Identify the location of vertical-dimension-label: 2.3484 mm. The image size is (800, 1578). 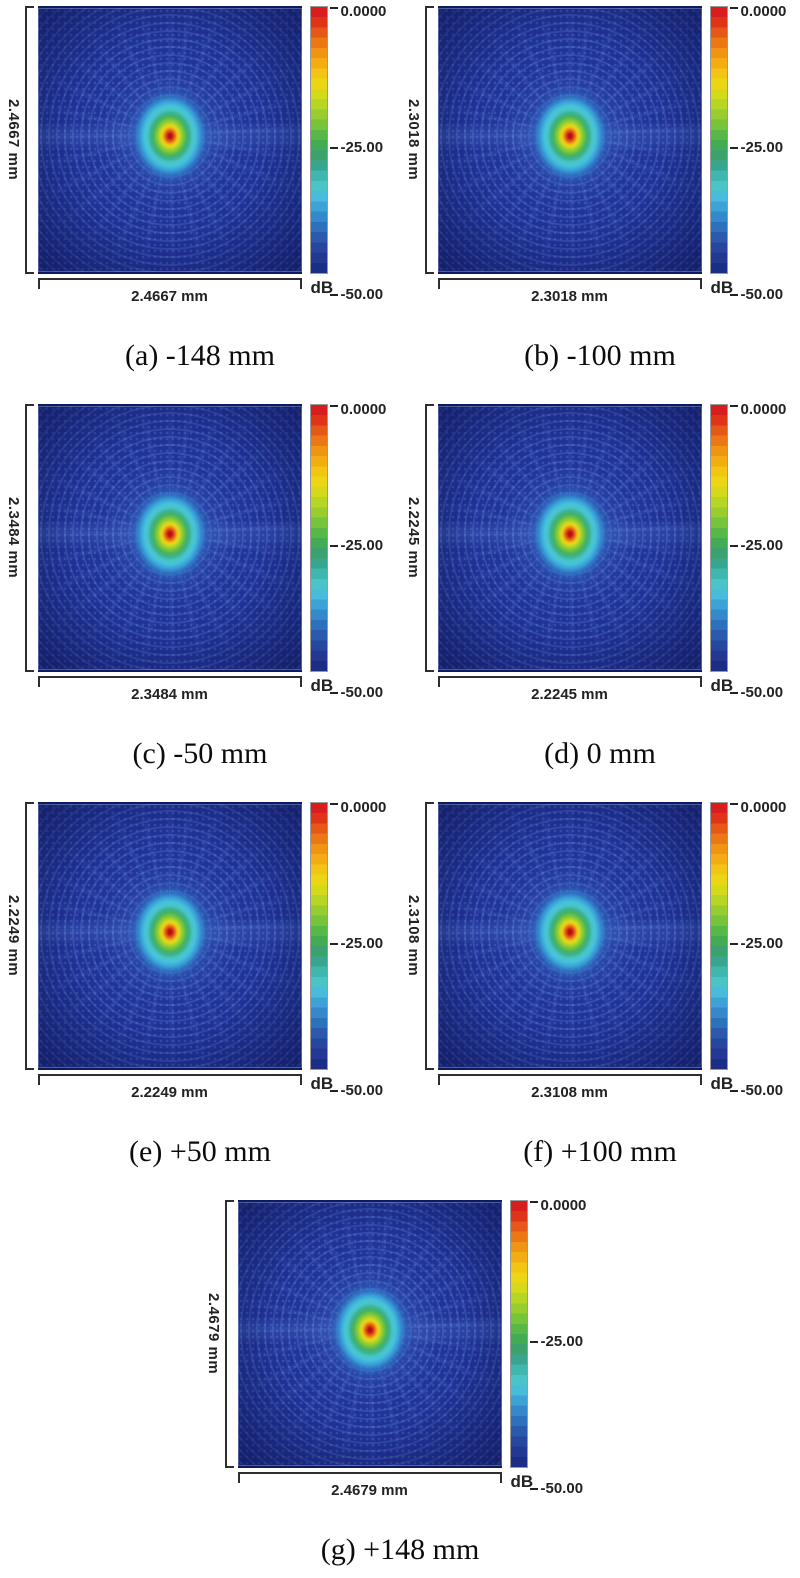
(13, 538).